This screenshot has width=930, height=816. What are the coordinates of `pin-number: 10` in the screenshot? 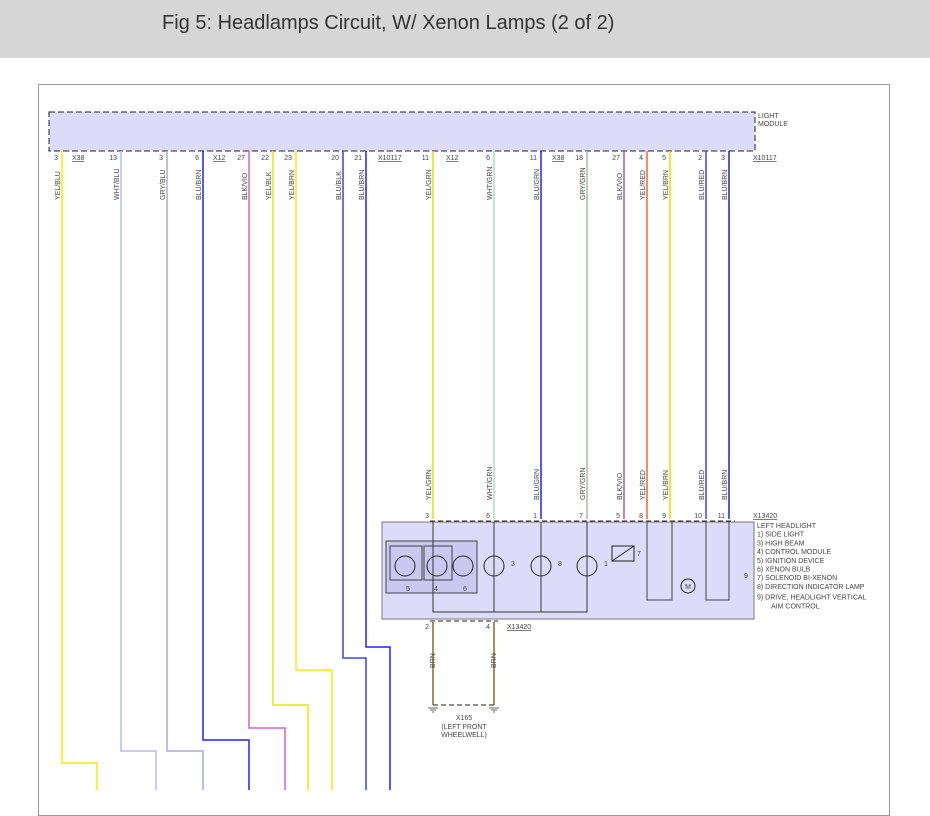 It's located at (698, 516).